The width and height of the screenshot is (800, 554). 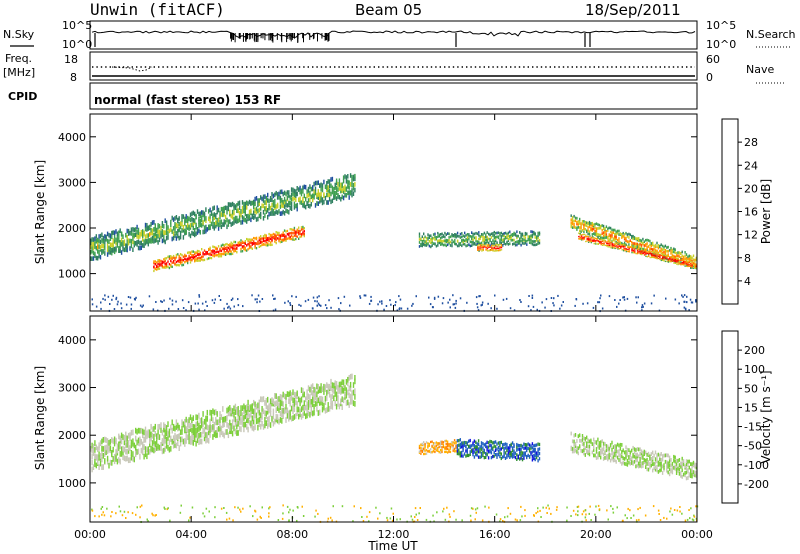 I want to click on colorbar-tick-label: 15, so click(x=751, y=407).